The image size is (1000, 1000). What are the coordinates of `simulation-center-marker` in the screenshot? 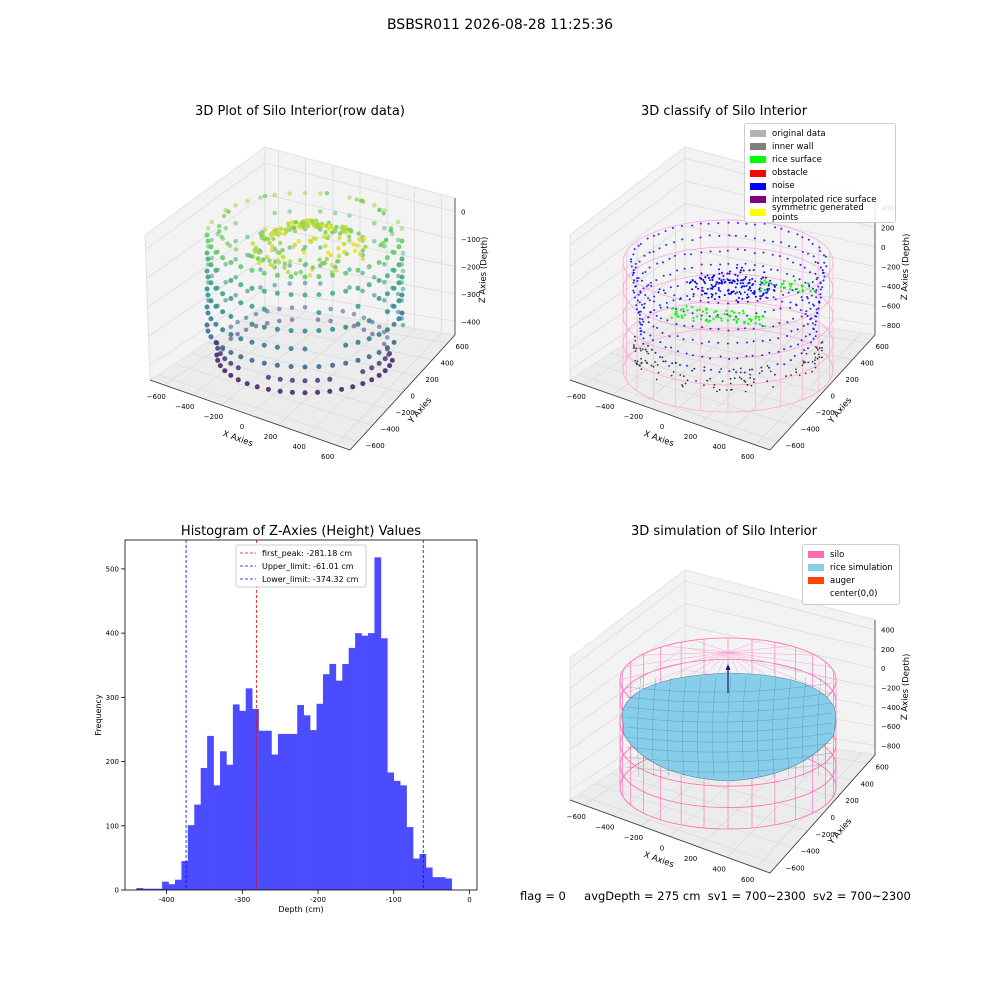 It's located at (728, 667).